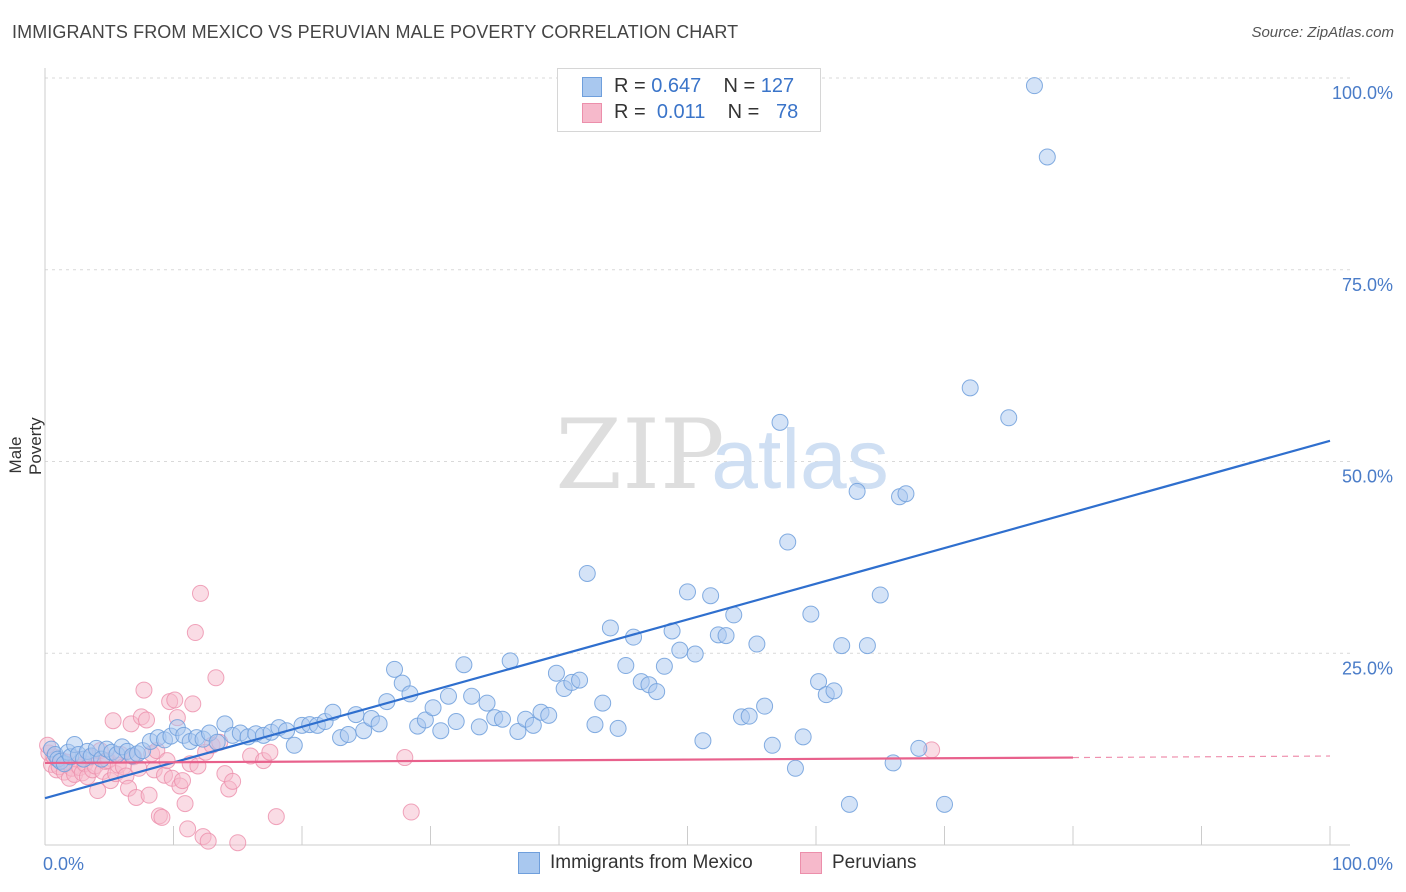 The image size is (1406, 892). I want to click on x-tick-label-max: 100.0%, so click(1362, 864).